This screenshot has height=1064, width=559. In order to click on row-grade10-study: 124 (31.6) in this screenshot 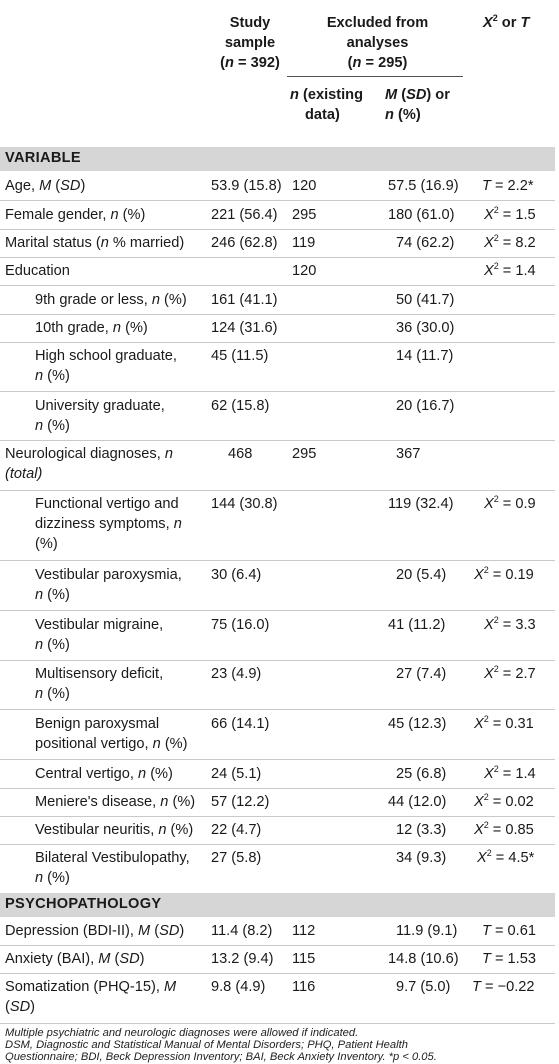, I will do `click(244, 328)`.